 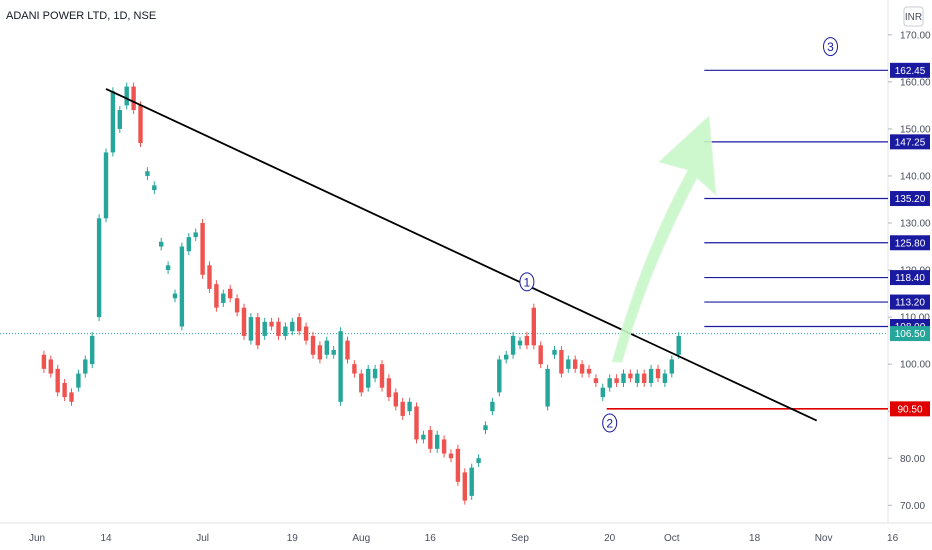 What do you see at coordinates (824, 538) in the screenshot?
I see `x-tick-label: Nov` at bounding box center [824, 538].